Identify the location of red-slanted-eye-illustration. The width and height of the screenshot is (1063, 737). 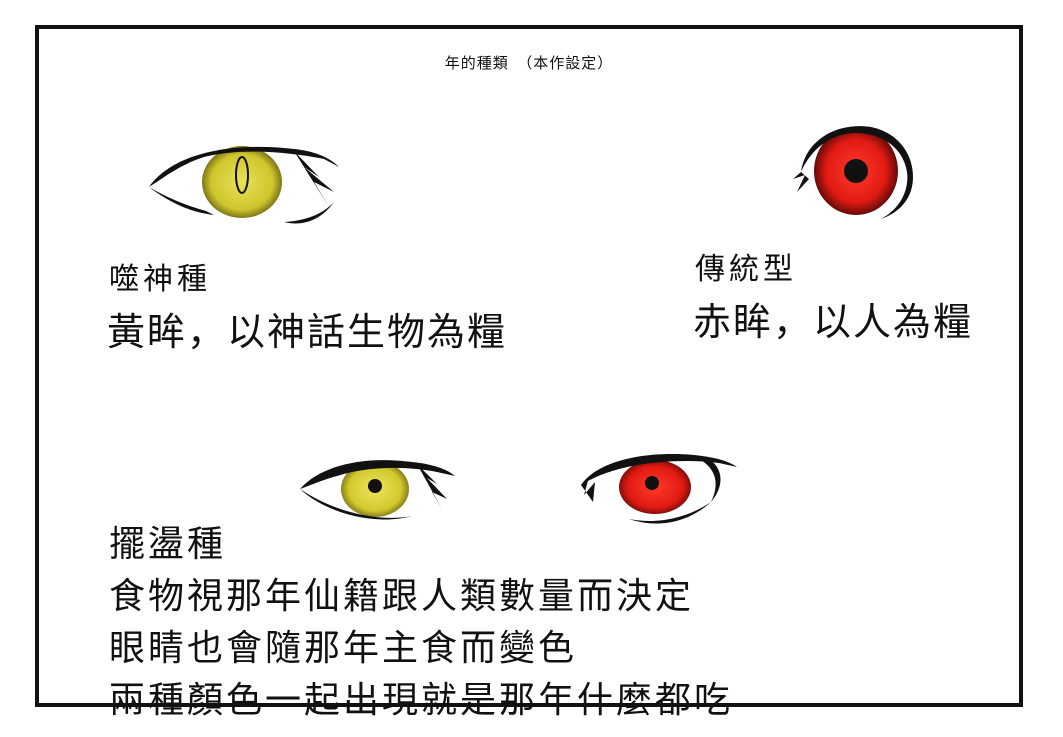
(659, 489).